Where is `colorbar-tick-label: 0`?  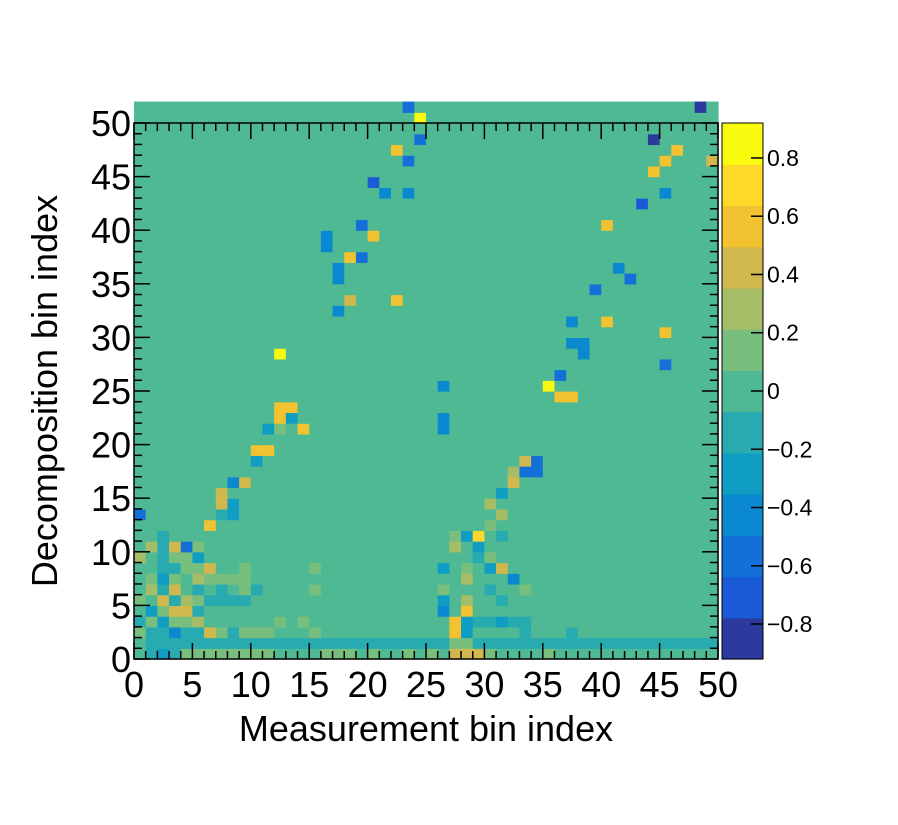 colorbar-tick-label: 0 is located at coordinates (773, 391).